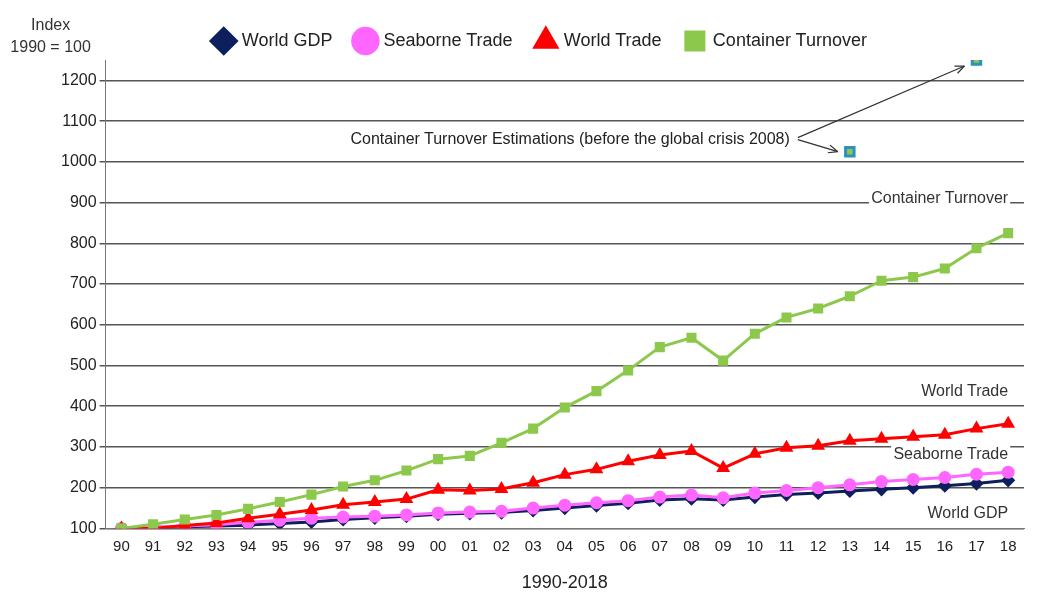 This screenshot has width=1052, height=606. What do you see at coordinates (818, 545) in the screenshot?
I see `x-tick-label: 12` at bounding box center [818, 545].